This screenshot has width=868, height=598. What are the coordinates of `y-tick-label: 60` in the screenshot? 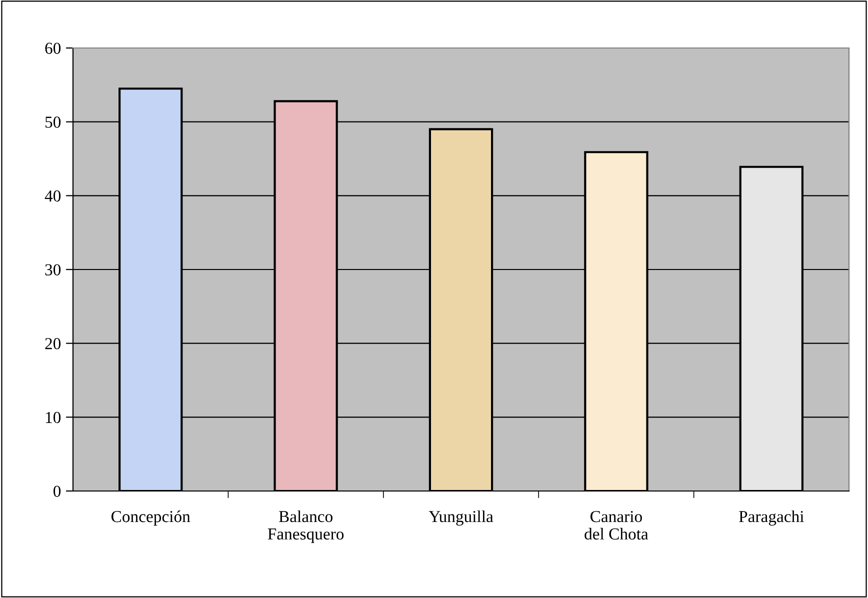 It's located at (53, 48).